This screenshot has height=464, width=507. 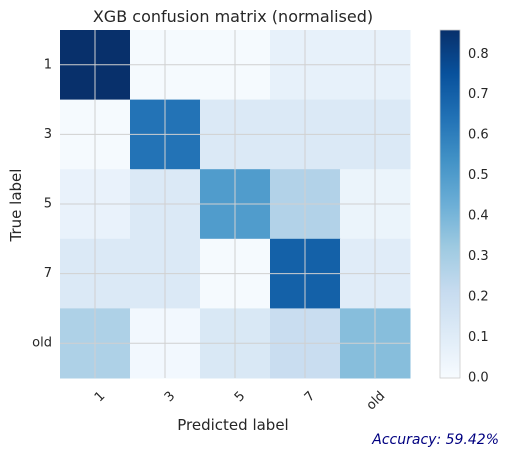 What do you see at coordinates (240, 397) in the screenshot?
I see `x-tick-label: 5` at bounding box center [240, 397].